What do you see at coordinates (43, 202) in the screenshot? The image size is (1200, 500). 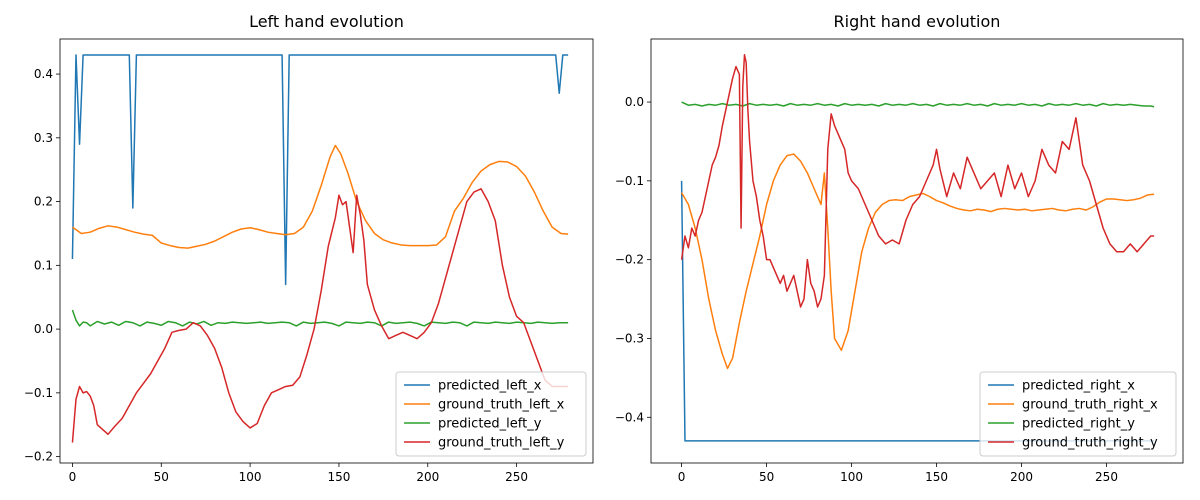 I see `y-tick-label: 0.2` at bounding box center [43, 202].